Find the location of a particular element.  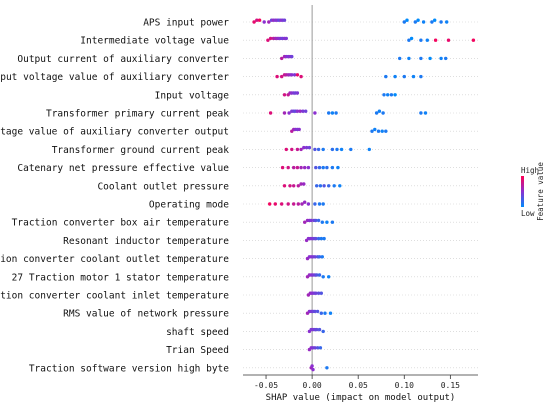

colorbar-gradient is located at coordinates (522, 191).